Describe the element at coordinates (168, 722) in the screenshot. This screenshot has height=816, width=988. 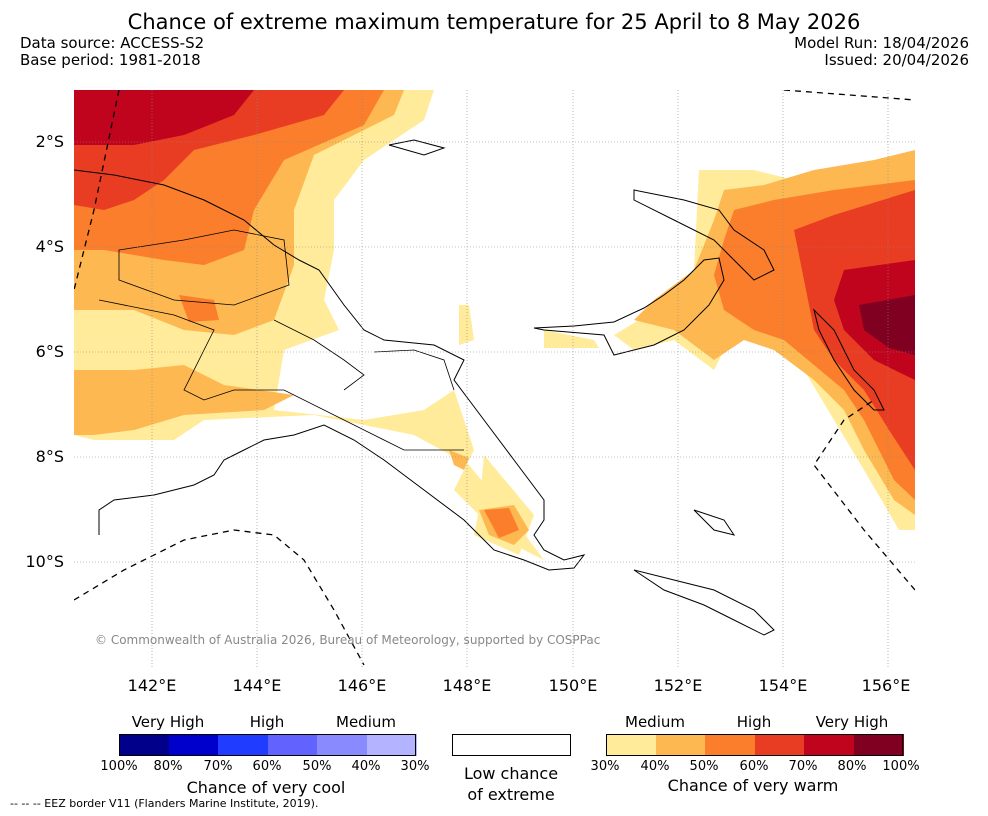
I see `cool-header-very-high: Very High` at that location.